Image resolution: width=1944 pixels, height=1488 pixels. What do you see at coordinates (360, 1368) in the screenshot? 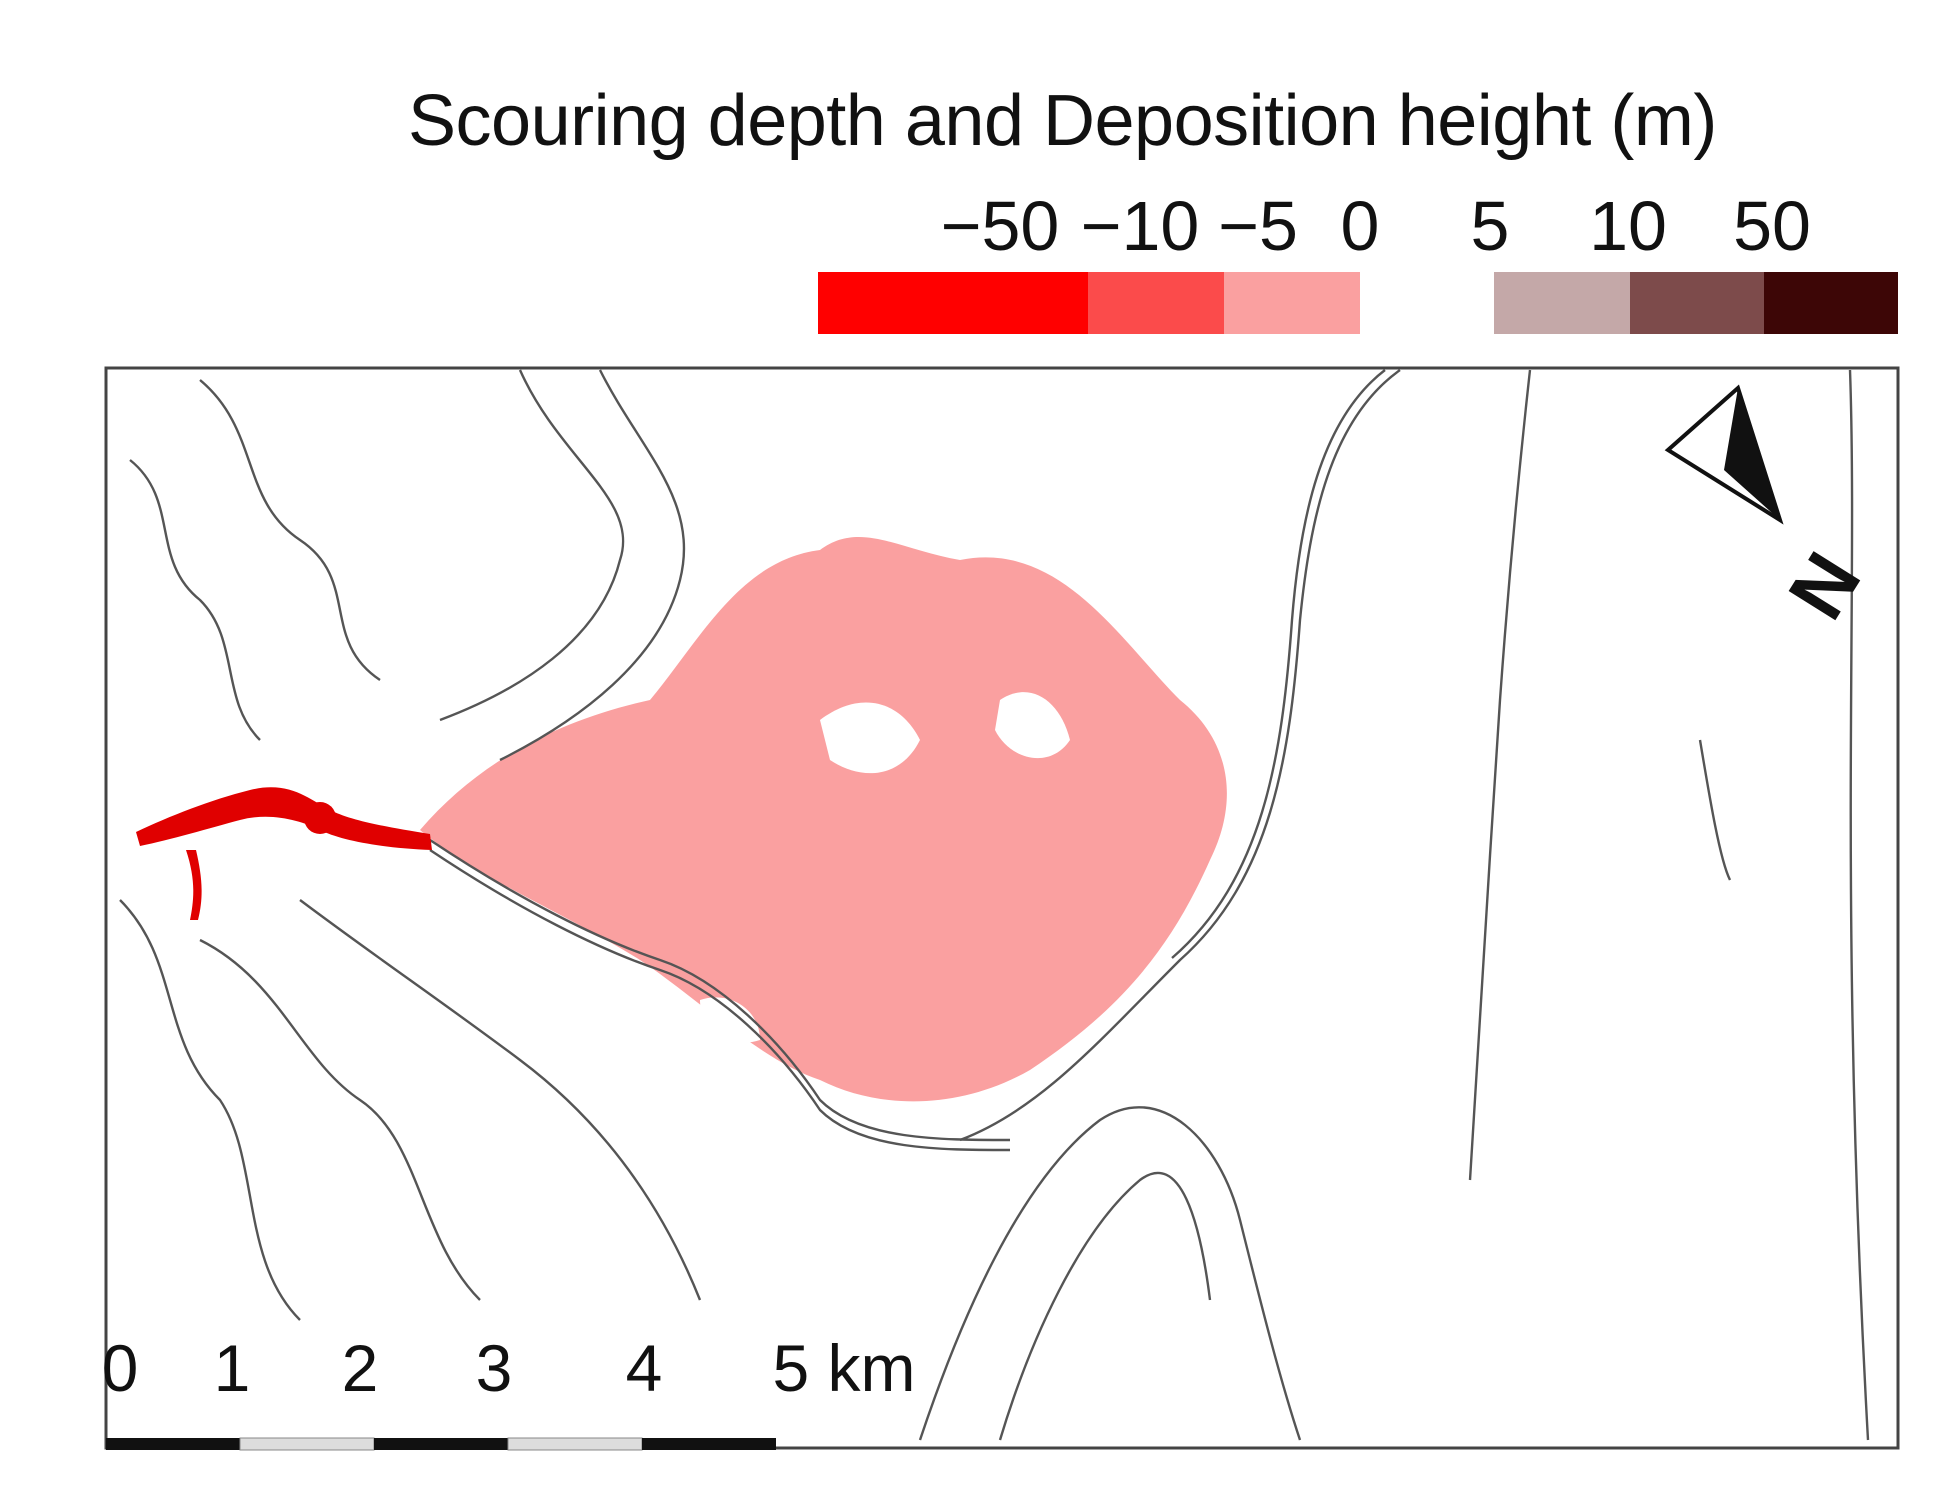
I see `scale-label: 2` at bounding box center [360, 1368].